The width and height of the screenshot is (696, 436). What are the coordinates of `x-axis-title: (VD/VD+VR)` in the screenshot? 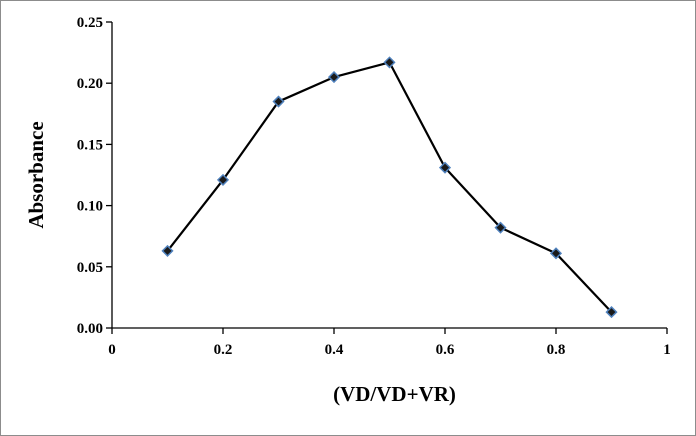 It's located at (394, 394).